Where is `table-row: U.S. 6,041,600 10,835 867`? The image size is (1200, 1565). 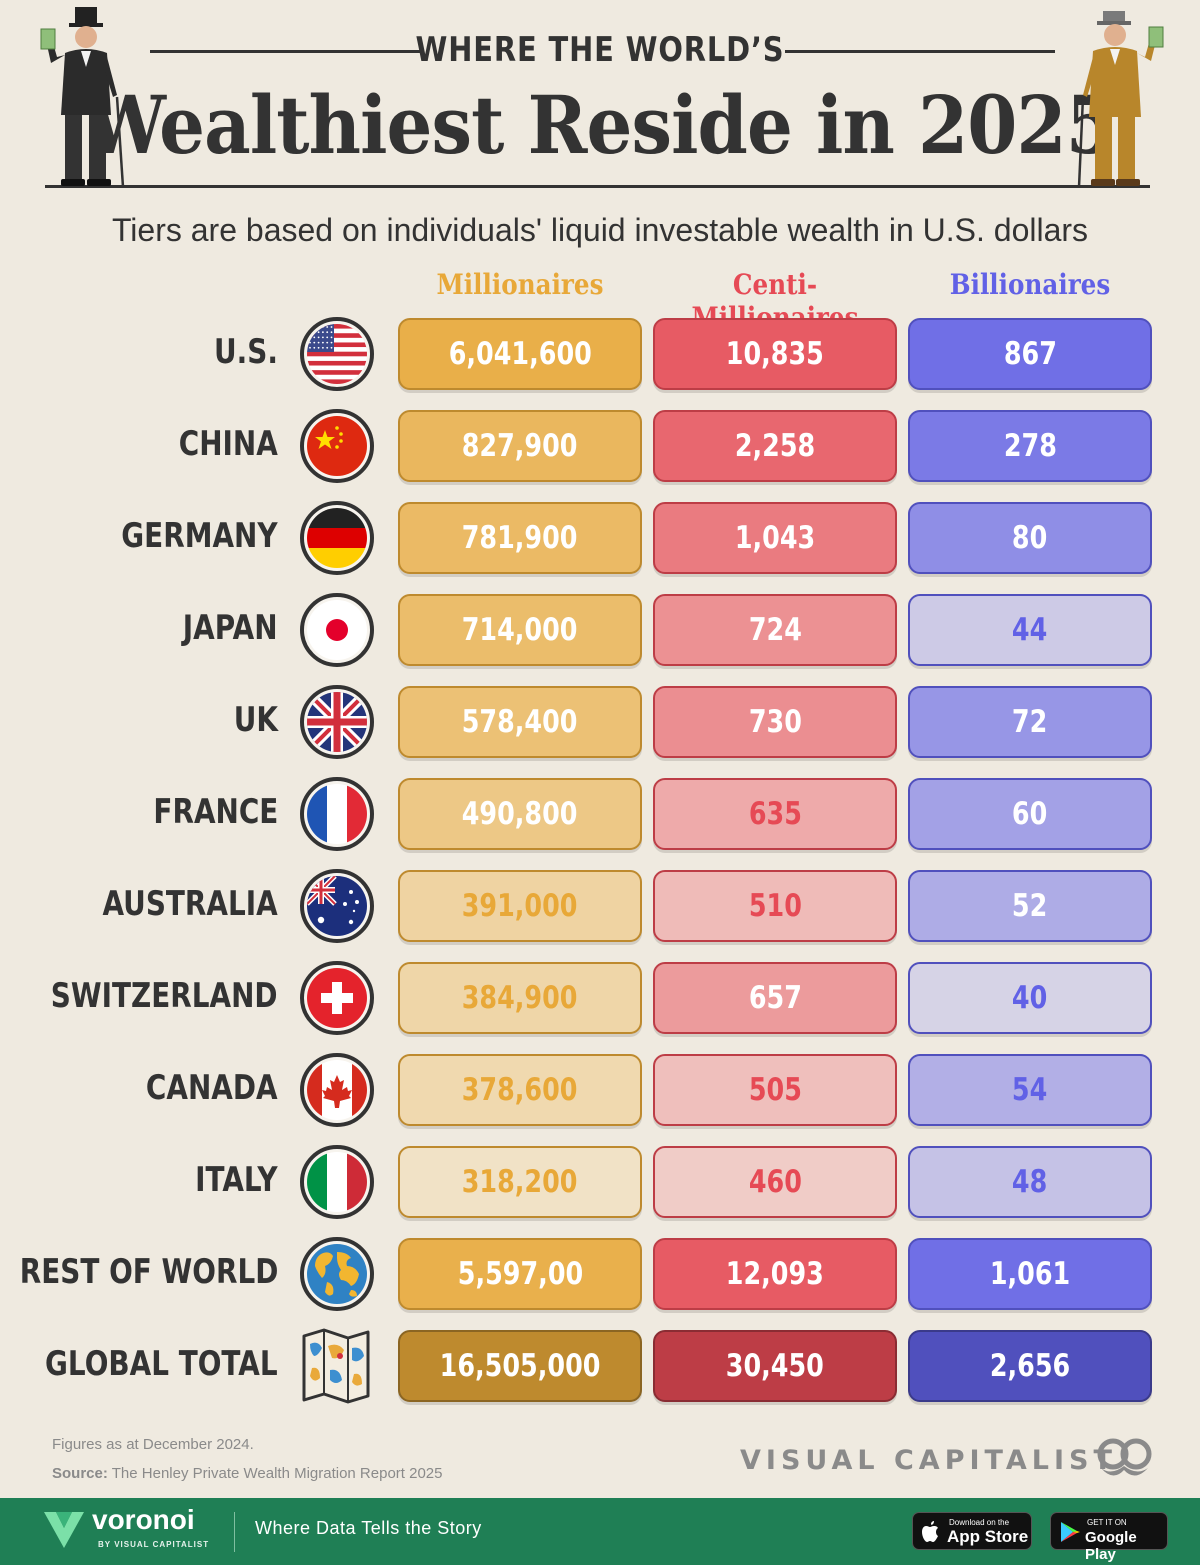
table-row: U.S. 6,041,600 10,835 867 is located at coordinates (600, 354).